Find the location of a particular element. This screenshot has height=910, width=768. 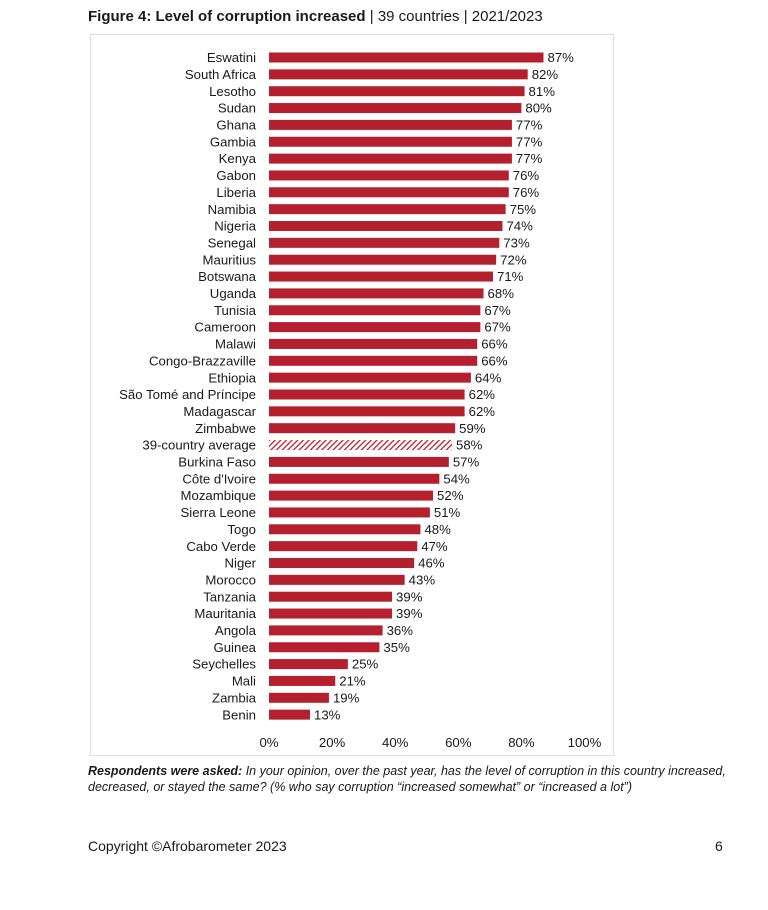

category-label: Gambia is located at coordinates (233, 141).